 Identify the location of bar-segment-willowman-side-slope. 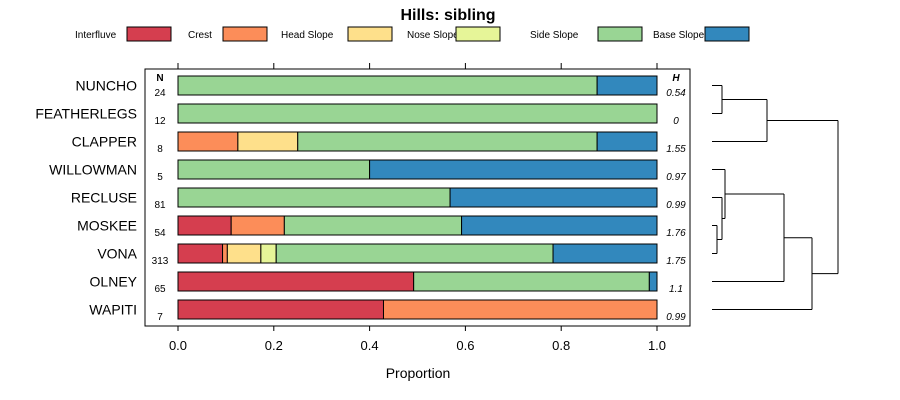
(274, 169).